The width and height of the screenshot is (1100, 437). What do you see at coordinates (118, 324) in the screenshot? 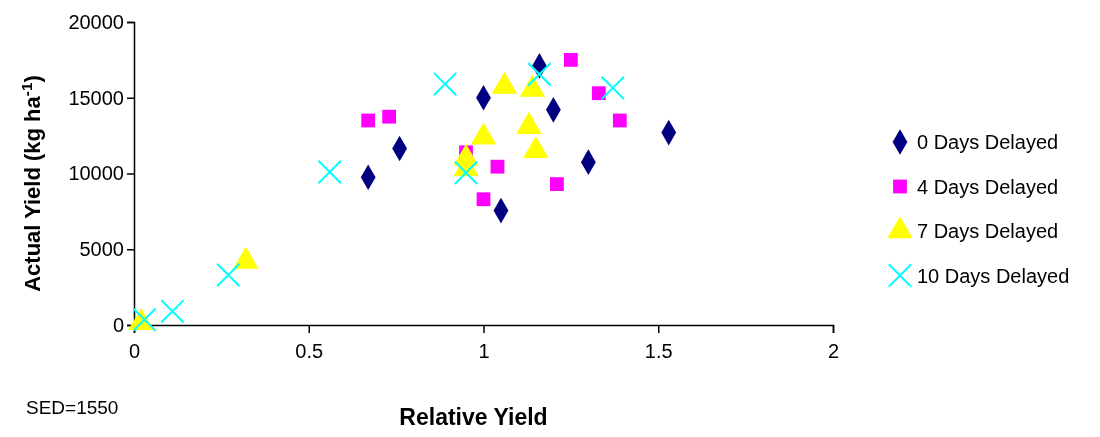
I see `y-tick-label: 0` at bounding box center [118, 324].